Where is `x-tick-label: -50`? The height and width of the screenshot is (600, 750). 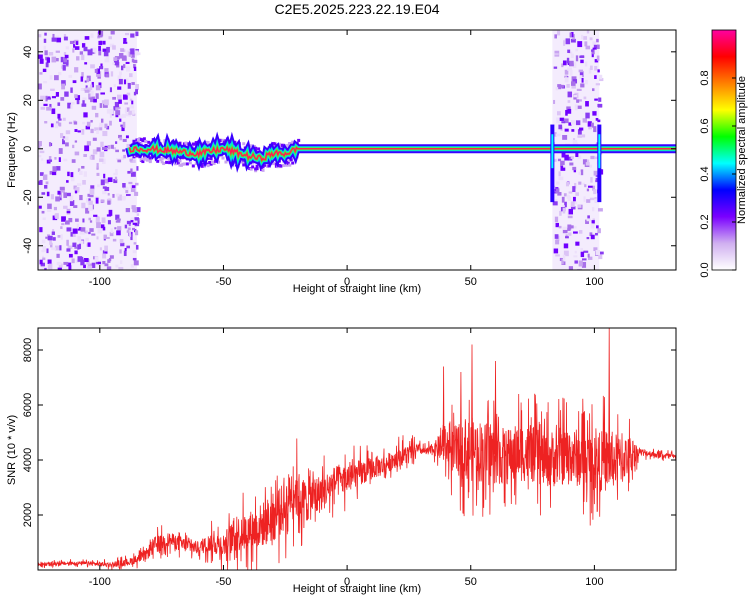
x-tick-label: -50 is located at coordinates (224, 582).